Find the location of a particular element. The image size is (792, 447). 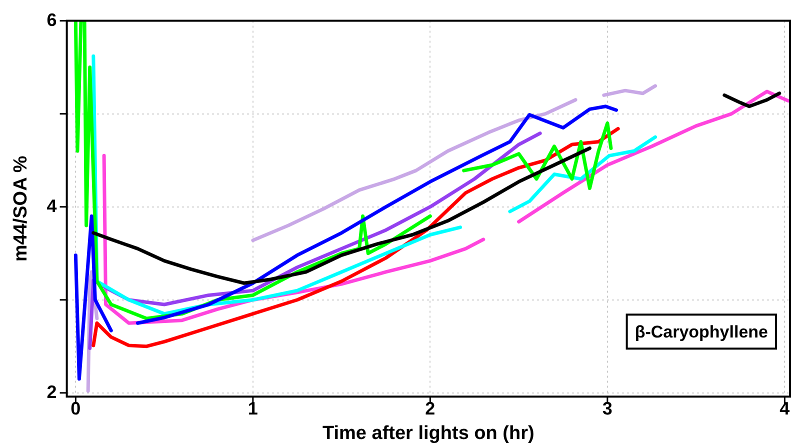

x-tick-label: 2 is located at coordinates (430, 408).